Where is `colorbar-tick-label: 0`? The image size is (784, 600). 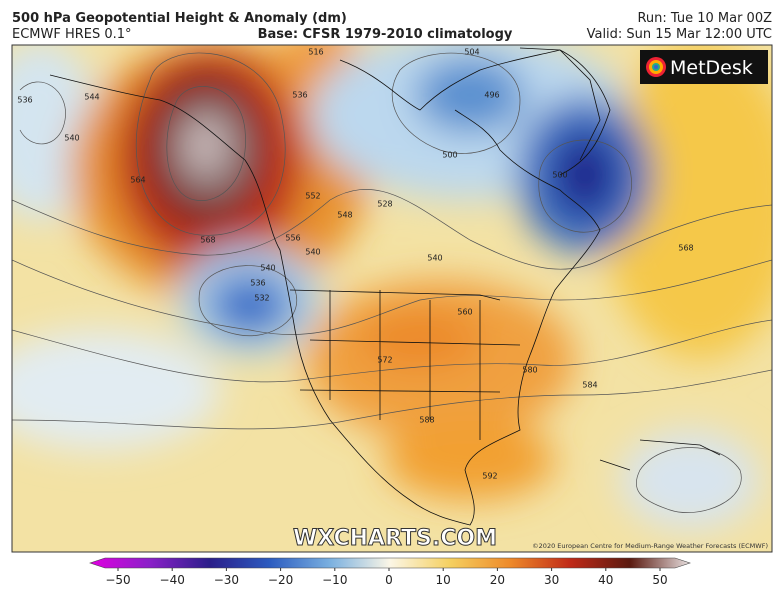 colorbar-tick-label: 0 is located at coordinates (389, 580).